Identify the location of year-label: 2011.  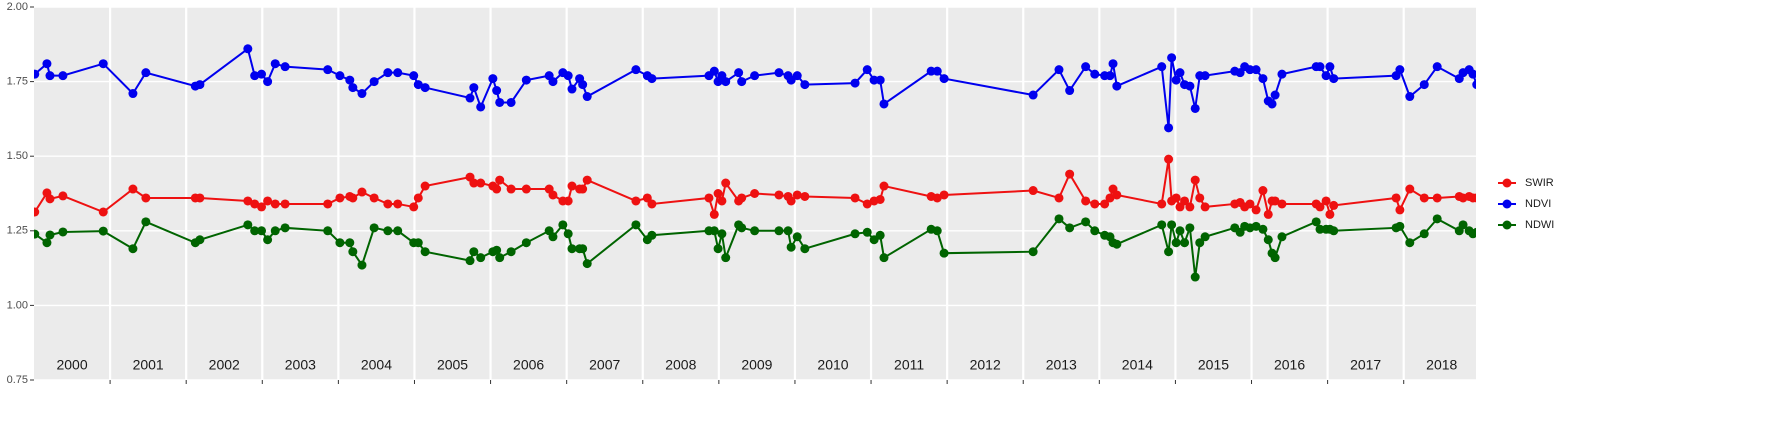
(909, 365).